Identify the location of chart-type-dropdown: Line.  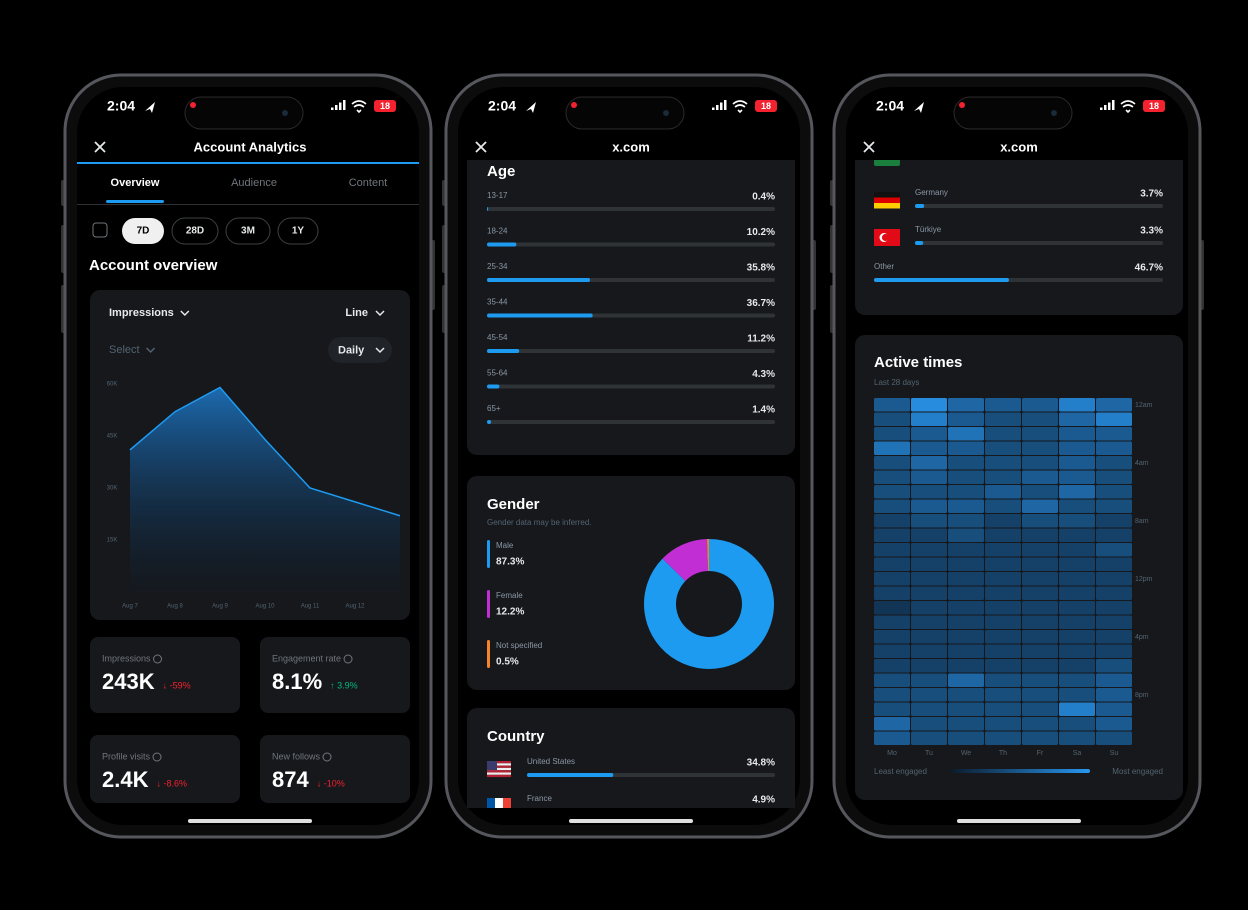
(356, 313).